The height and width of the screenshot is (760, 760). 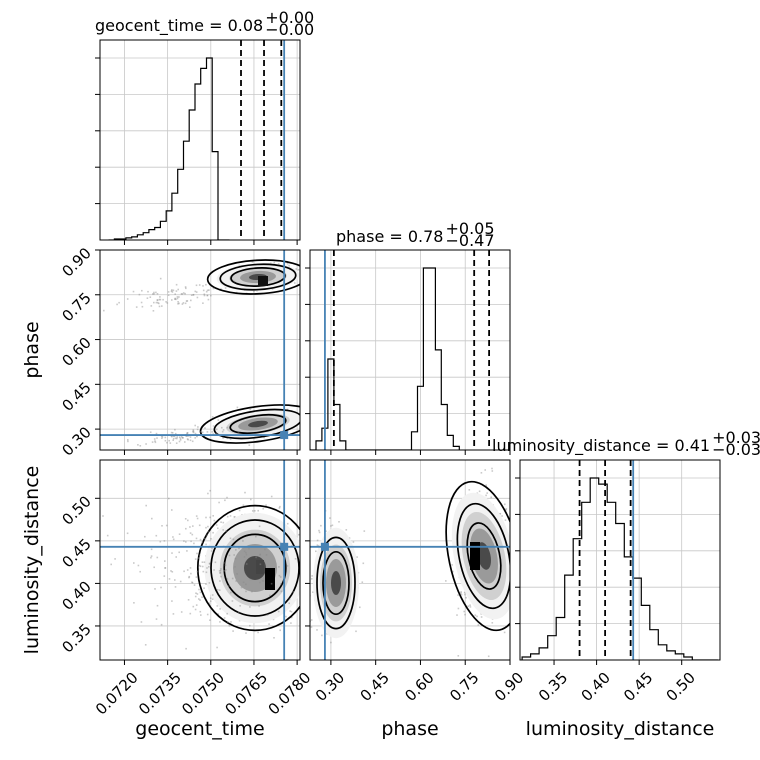 I want to click on x-tick-label-phase: 0.60, so click(x=419, y=687).